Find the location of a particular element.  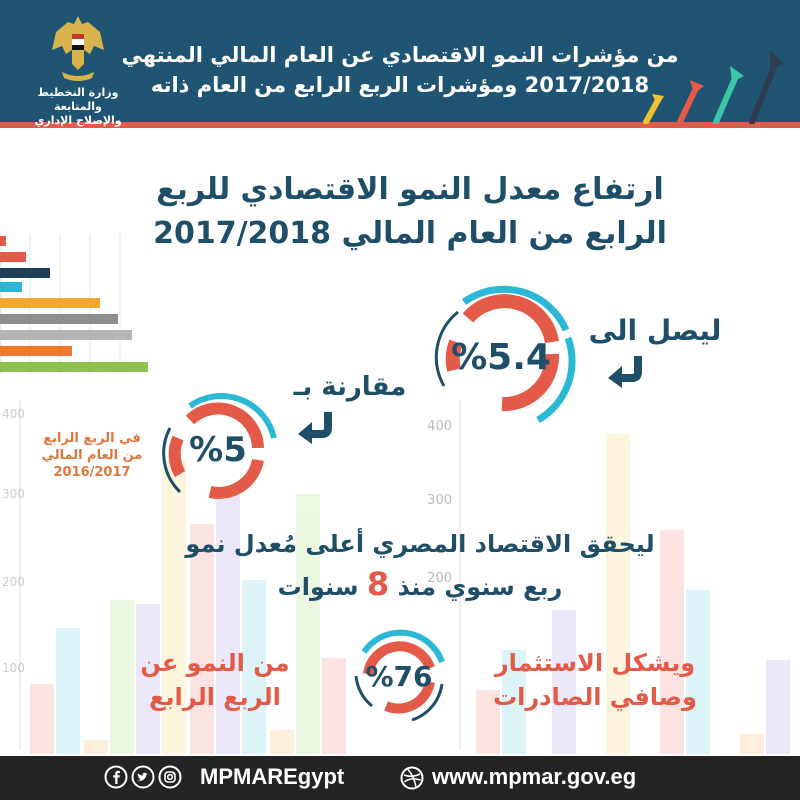

share-ring is located at coordinates (399, 675).